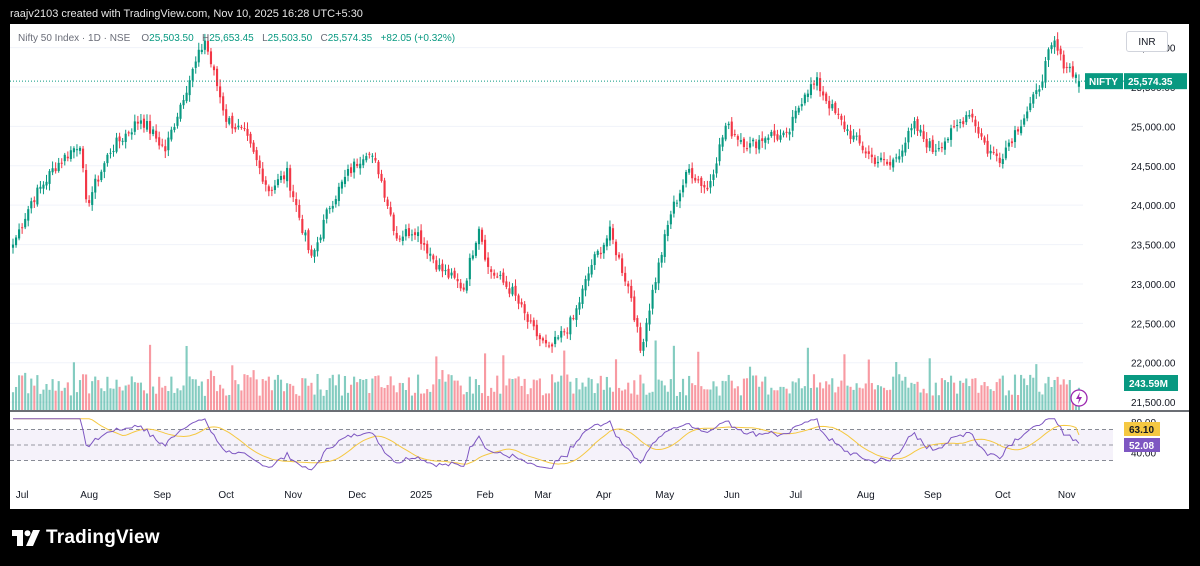 The height and width of the screenshot is (566, 1200). What do you see at coordinates (1147, 41) in the screenshot?
I see `currency-button: INR` at bounding box center [1147, 41].